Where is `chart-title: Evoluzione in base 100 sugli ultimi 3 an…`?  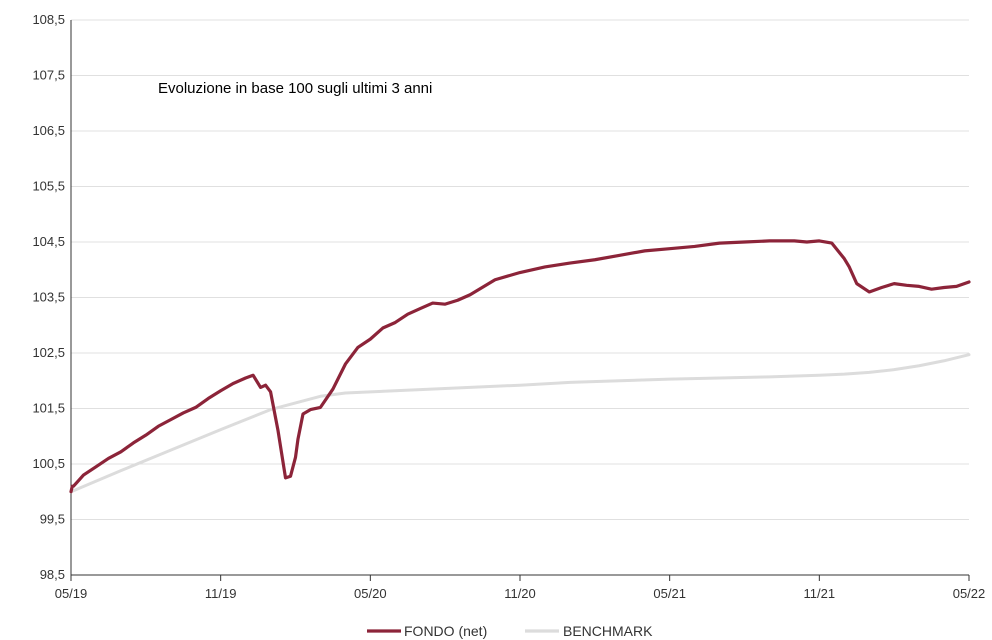 chart-title: Evoluzione in base 100 sugli ultimi 3 an… is located at coordinates (295, 88).